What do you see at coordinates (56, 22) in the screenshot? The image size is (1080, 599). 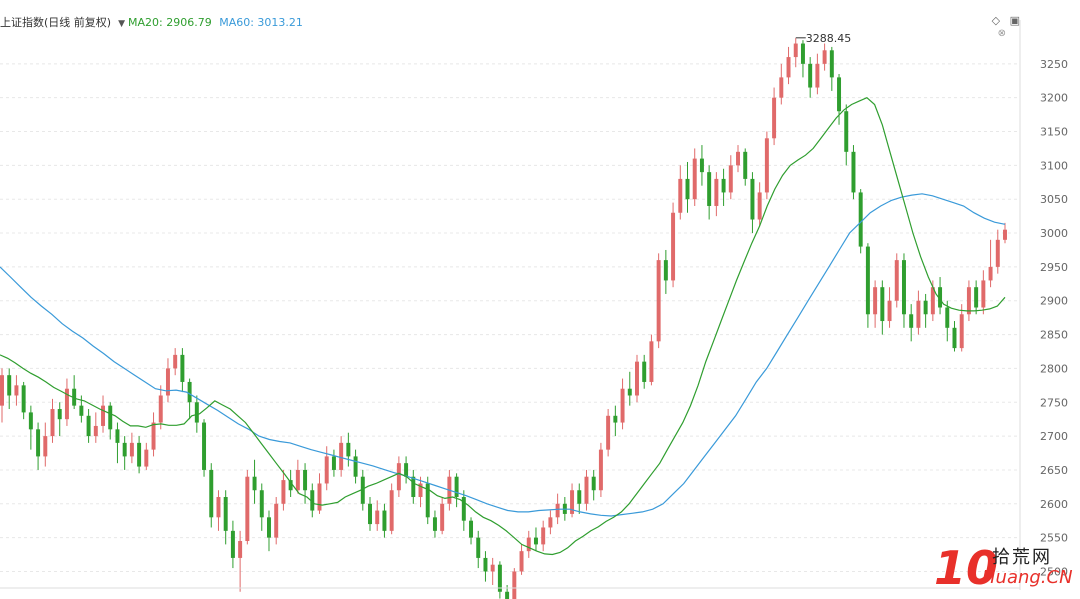 I see `legend-title: 上证指数(日线 前复权)` at bounding box center [56, 22].